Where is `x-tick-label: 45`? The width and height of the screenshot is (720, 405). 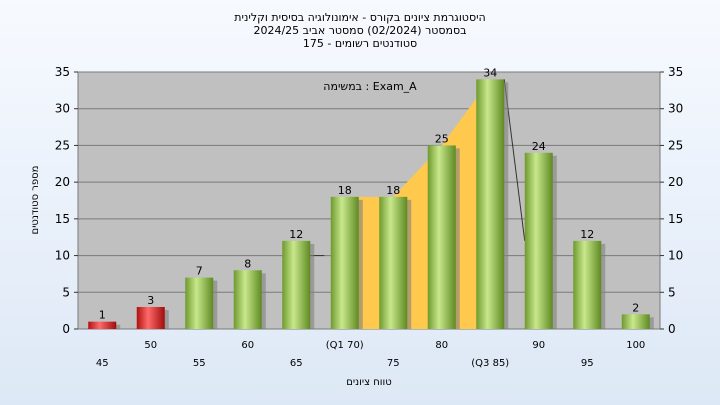 x-tick-label: 45 is located at coordinates (102, 363).